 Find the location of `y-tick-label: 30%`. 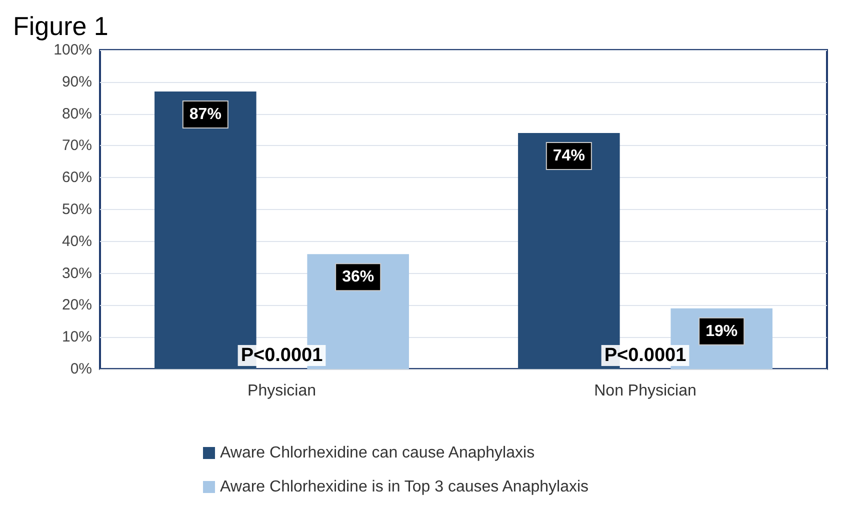

y-tick-label: 30% is located at coordinates (77, 273).